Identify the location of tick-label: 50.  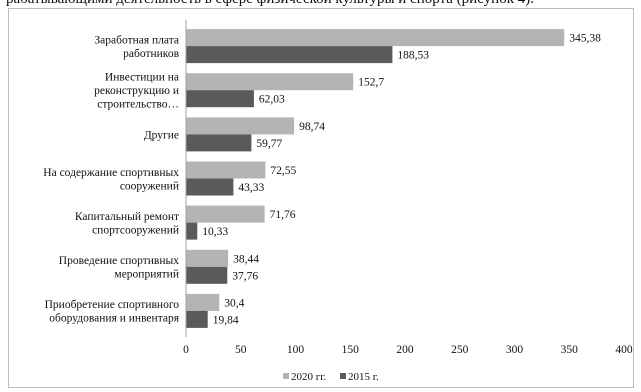
(241, 350).